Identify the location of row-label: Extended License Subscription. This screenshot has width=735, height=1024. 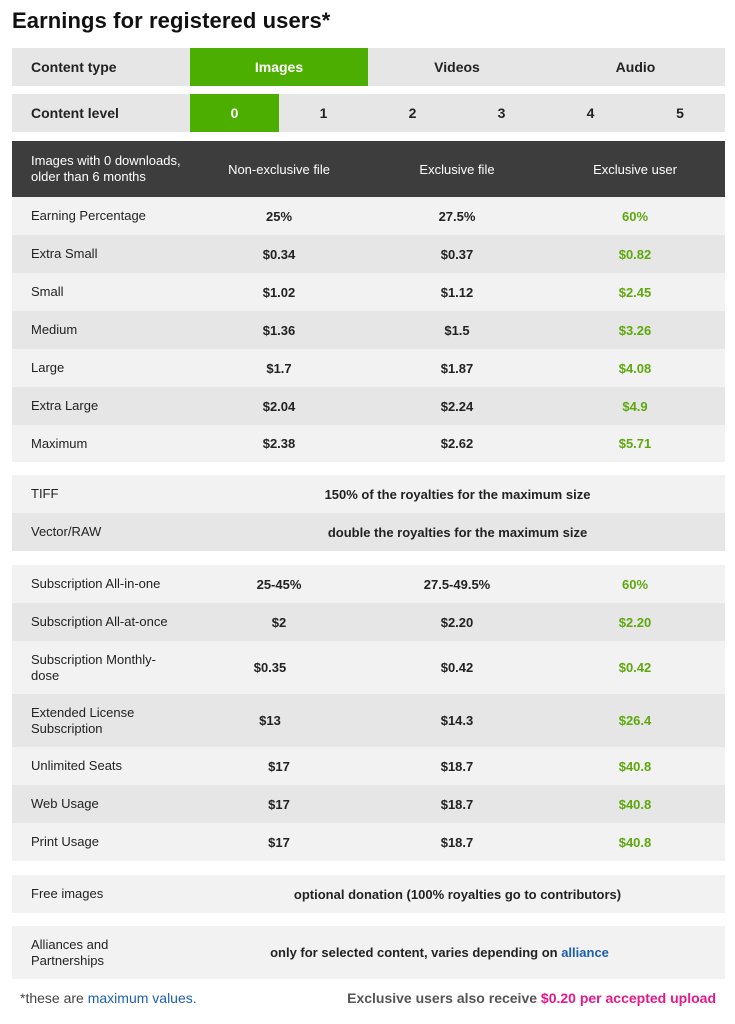
(83, 720).